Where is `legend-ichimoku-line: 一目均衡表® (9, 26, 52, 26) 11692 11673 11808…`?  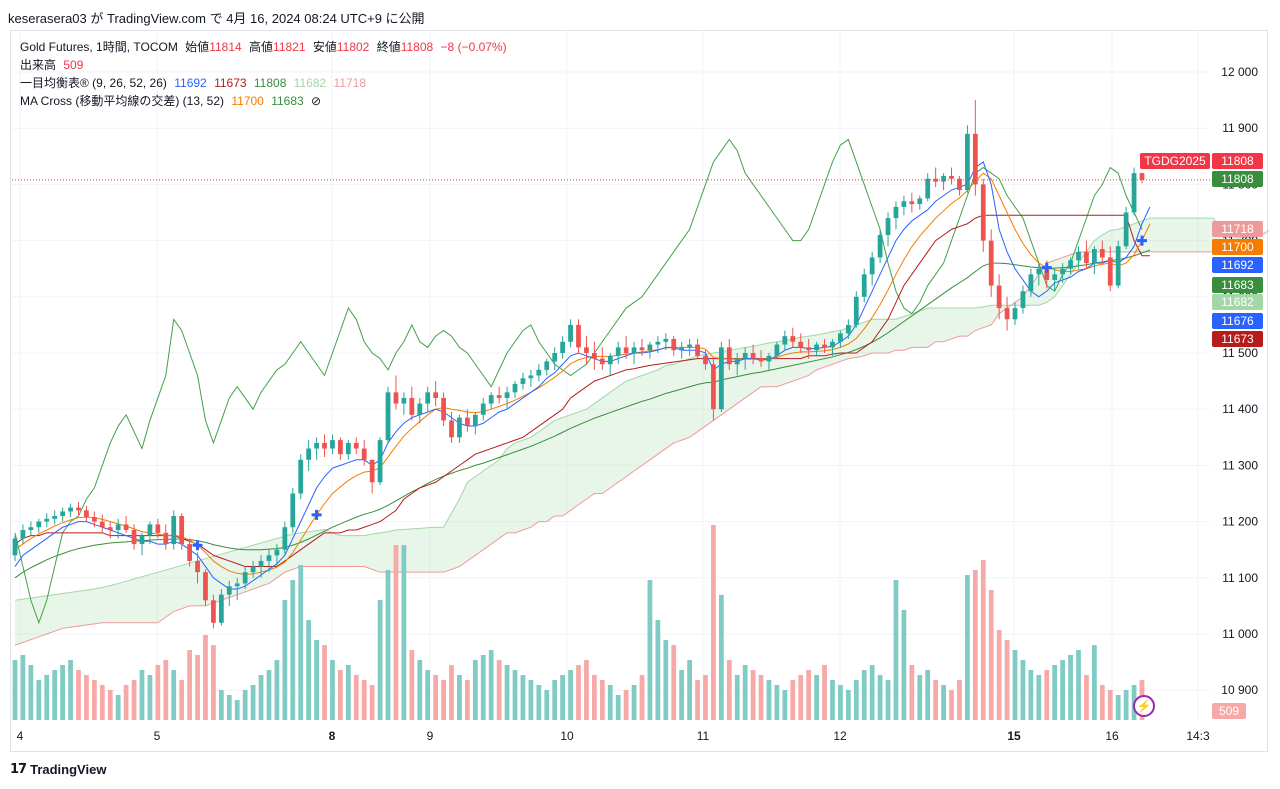
legend-ichimoku-line: 一目均衡表® (9, 26, 52, 26) 11692 11673 11808… is located at coordinates (195, 82).